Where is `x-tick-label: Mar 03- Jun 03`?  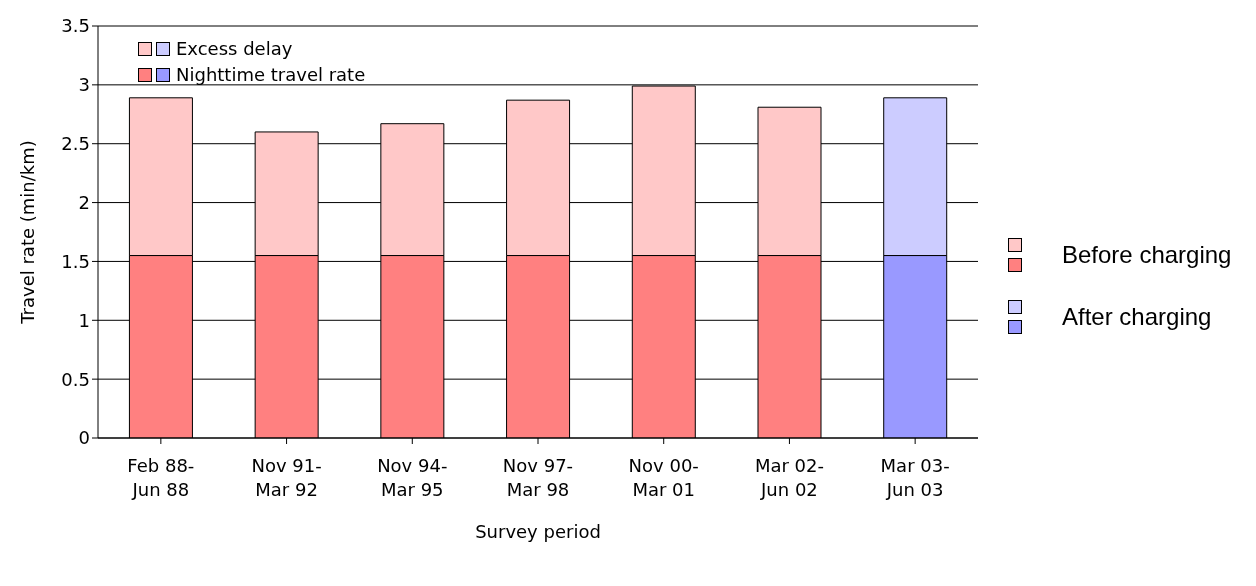 x-tick-label: Mar 03- Jun 03 is located at coordinates (915, 477).